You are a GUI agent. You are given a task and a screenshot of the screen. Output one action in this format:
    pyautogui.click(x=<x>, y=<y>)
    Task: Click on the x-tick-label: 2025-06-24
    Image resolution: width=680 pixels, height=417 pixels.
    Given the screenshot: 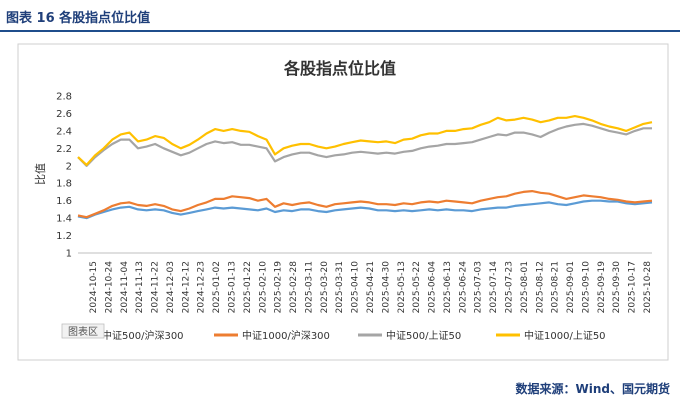 What is the action you would take?
    pyautogui.click(x=463, y=287)
    